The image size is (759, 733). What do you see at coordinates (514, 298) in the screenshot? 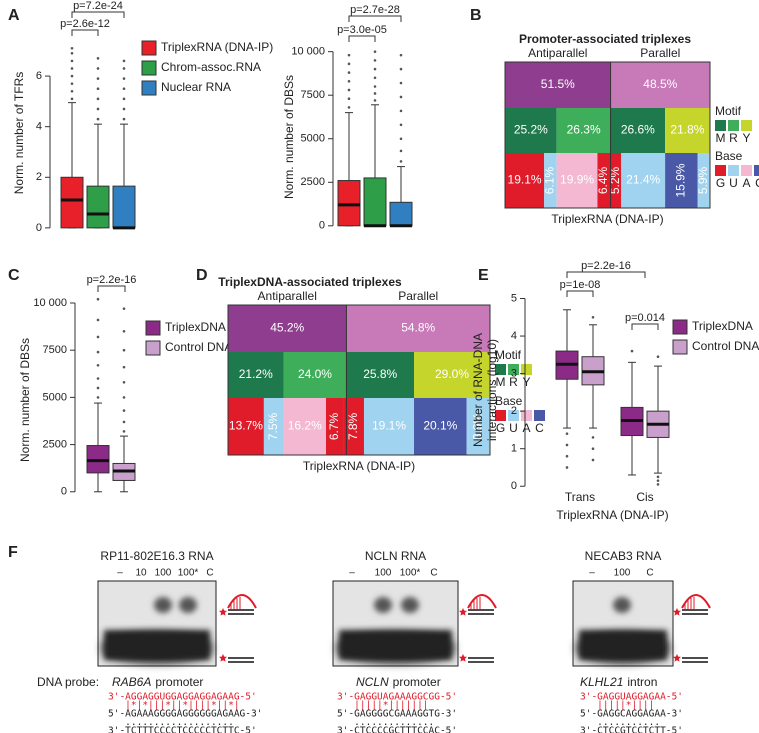
I see `y-tick-label: 5` at bounding box center [514, 298].